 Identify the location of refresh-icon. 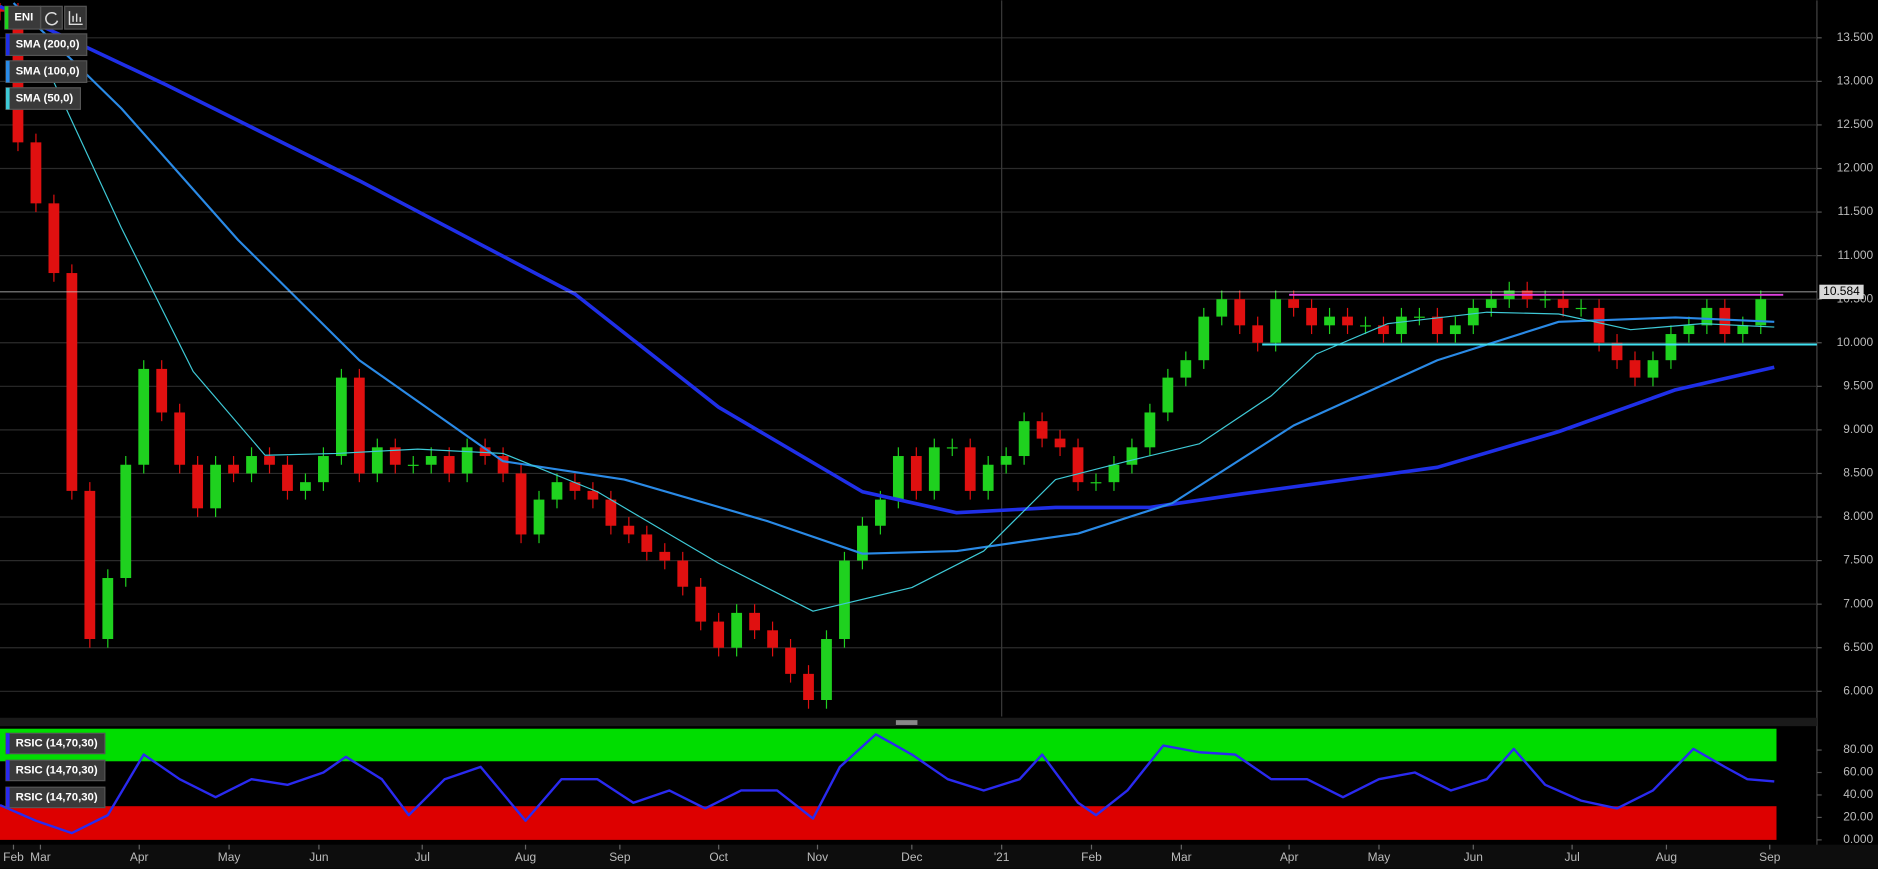
(52, 19).